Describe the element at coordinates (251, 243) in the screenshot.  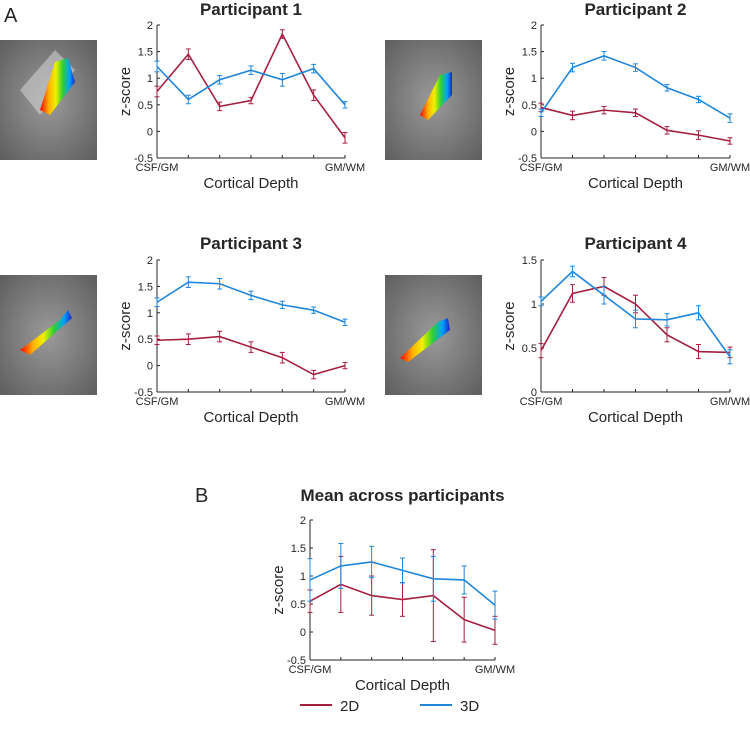
I see `chart-title: Participant 3` at that location.